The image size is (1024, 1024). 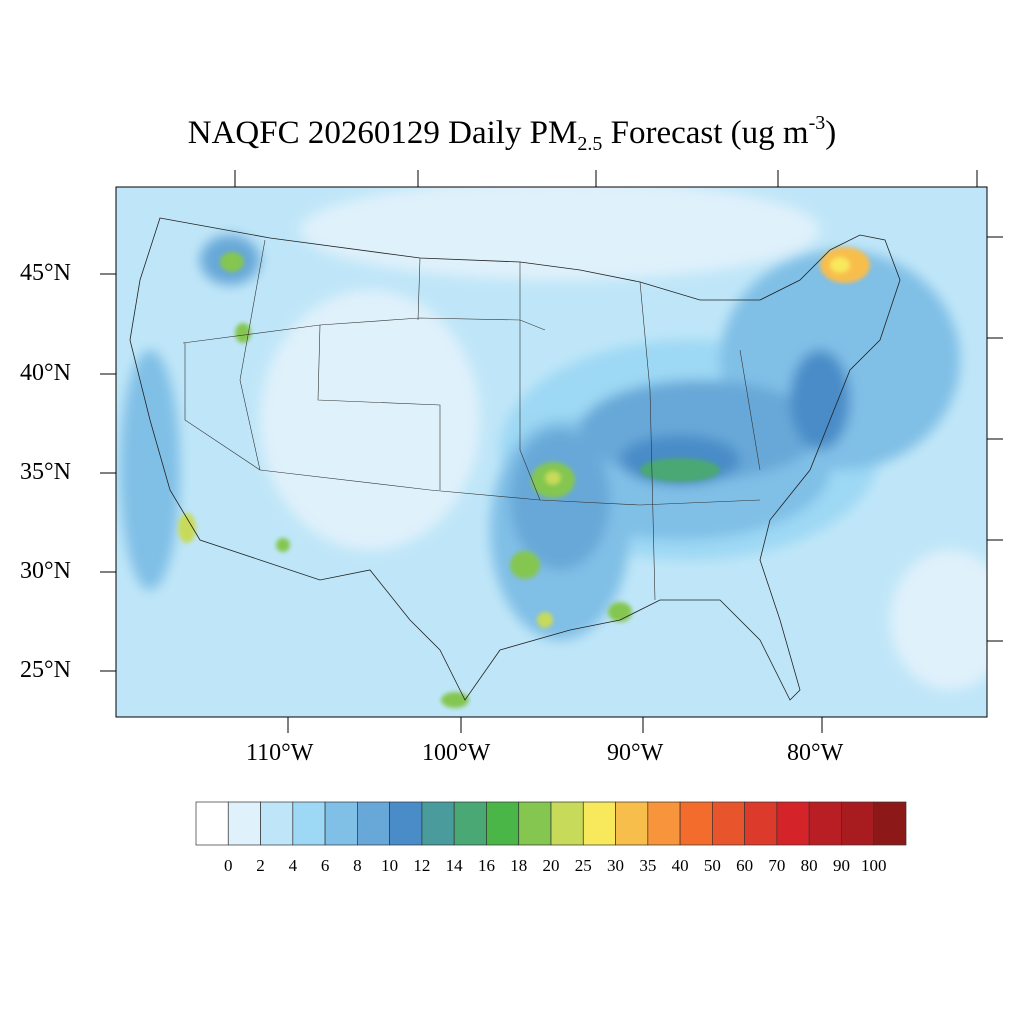 What do you see at coordinates (705, 133) in the screenshot?
I see `title-text-units: Forecast (ug m` at bounding box center [705, 133].